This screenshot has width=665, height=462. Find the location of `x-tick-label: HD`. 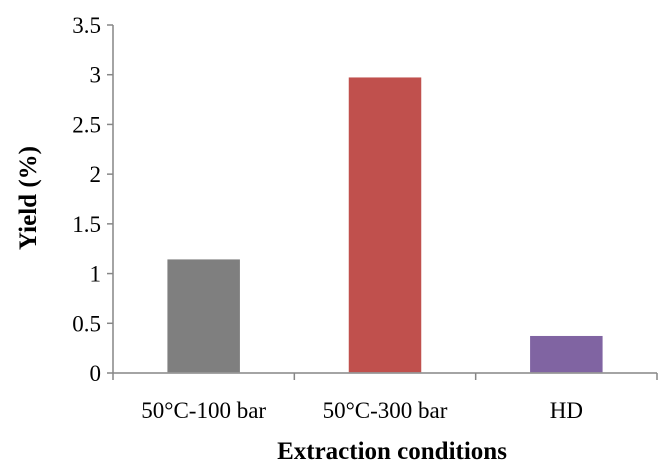

x-tick-label: HD is located at coordinates (566, 410).